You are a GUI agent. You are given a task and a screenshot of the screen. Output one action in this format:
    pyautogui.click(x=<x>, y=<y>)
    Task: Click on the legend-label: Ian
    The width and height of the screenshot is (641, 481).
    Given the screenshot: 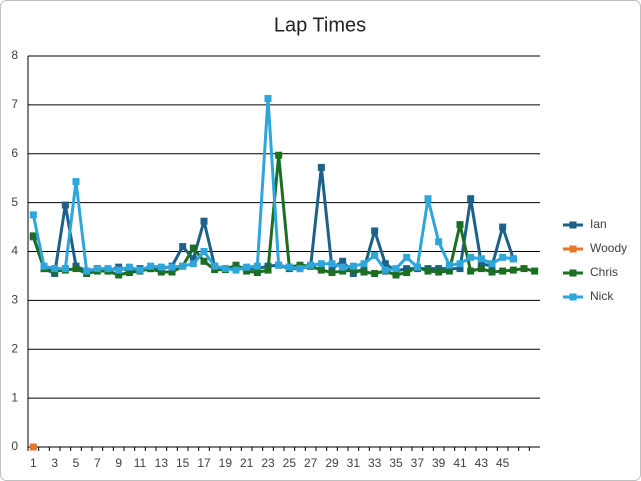 What is the action you would take?
    pyautogui.click(x=598, y=224)
    